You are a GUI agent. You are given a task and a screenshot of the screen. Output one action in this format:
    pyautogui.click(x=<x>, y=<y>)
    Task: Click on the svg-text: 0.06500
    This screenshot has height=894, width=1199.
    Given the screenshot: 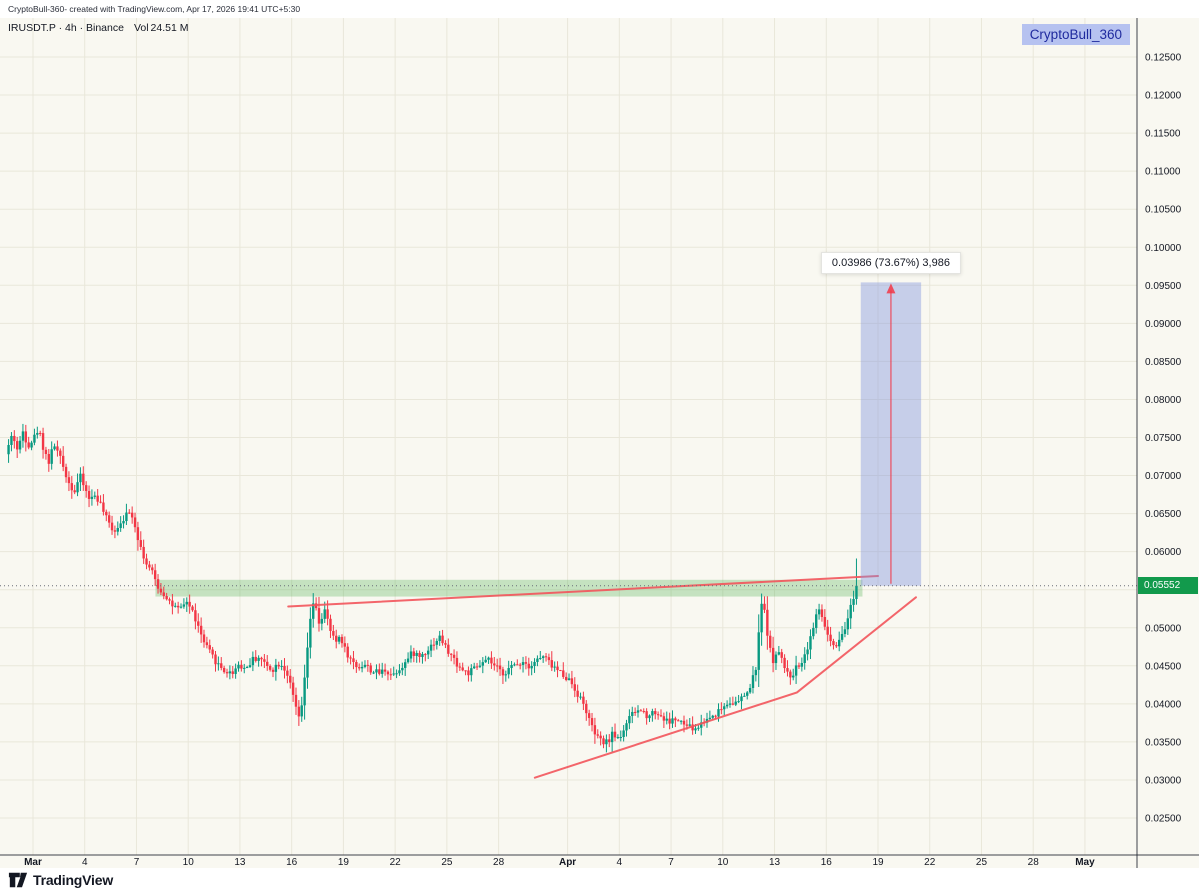 What is the action you would take?
    pyautogui.click(x=1163, y=514)
    